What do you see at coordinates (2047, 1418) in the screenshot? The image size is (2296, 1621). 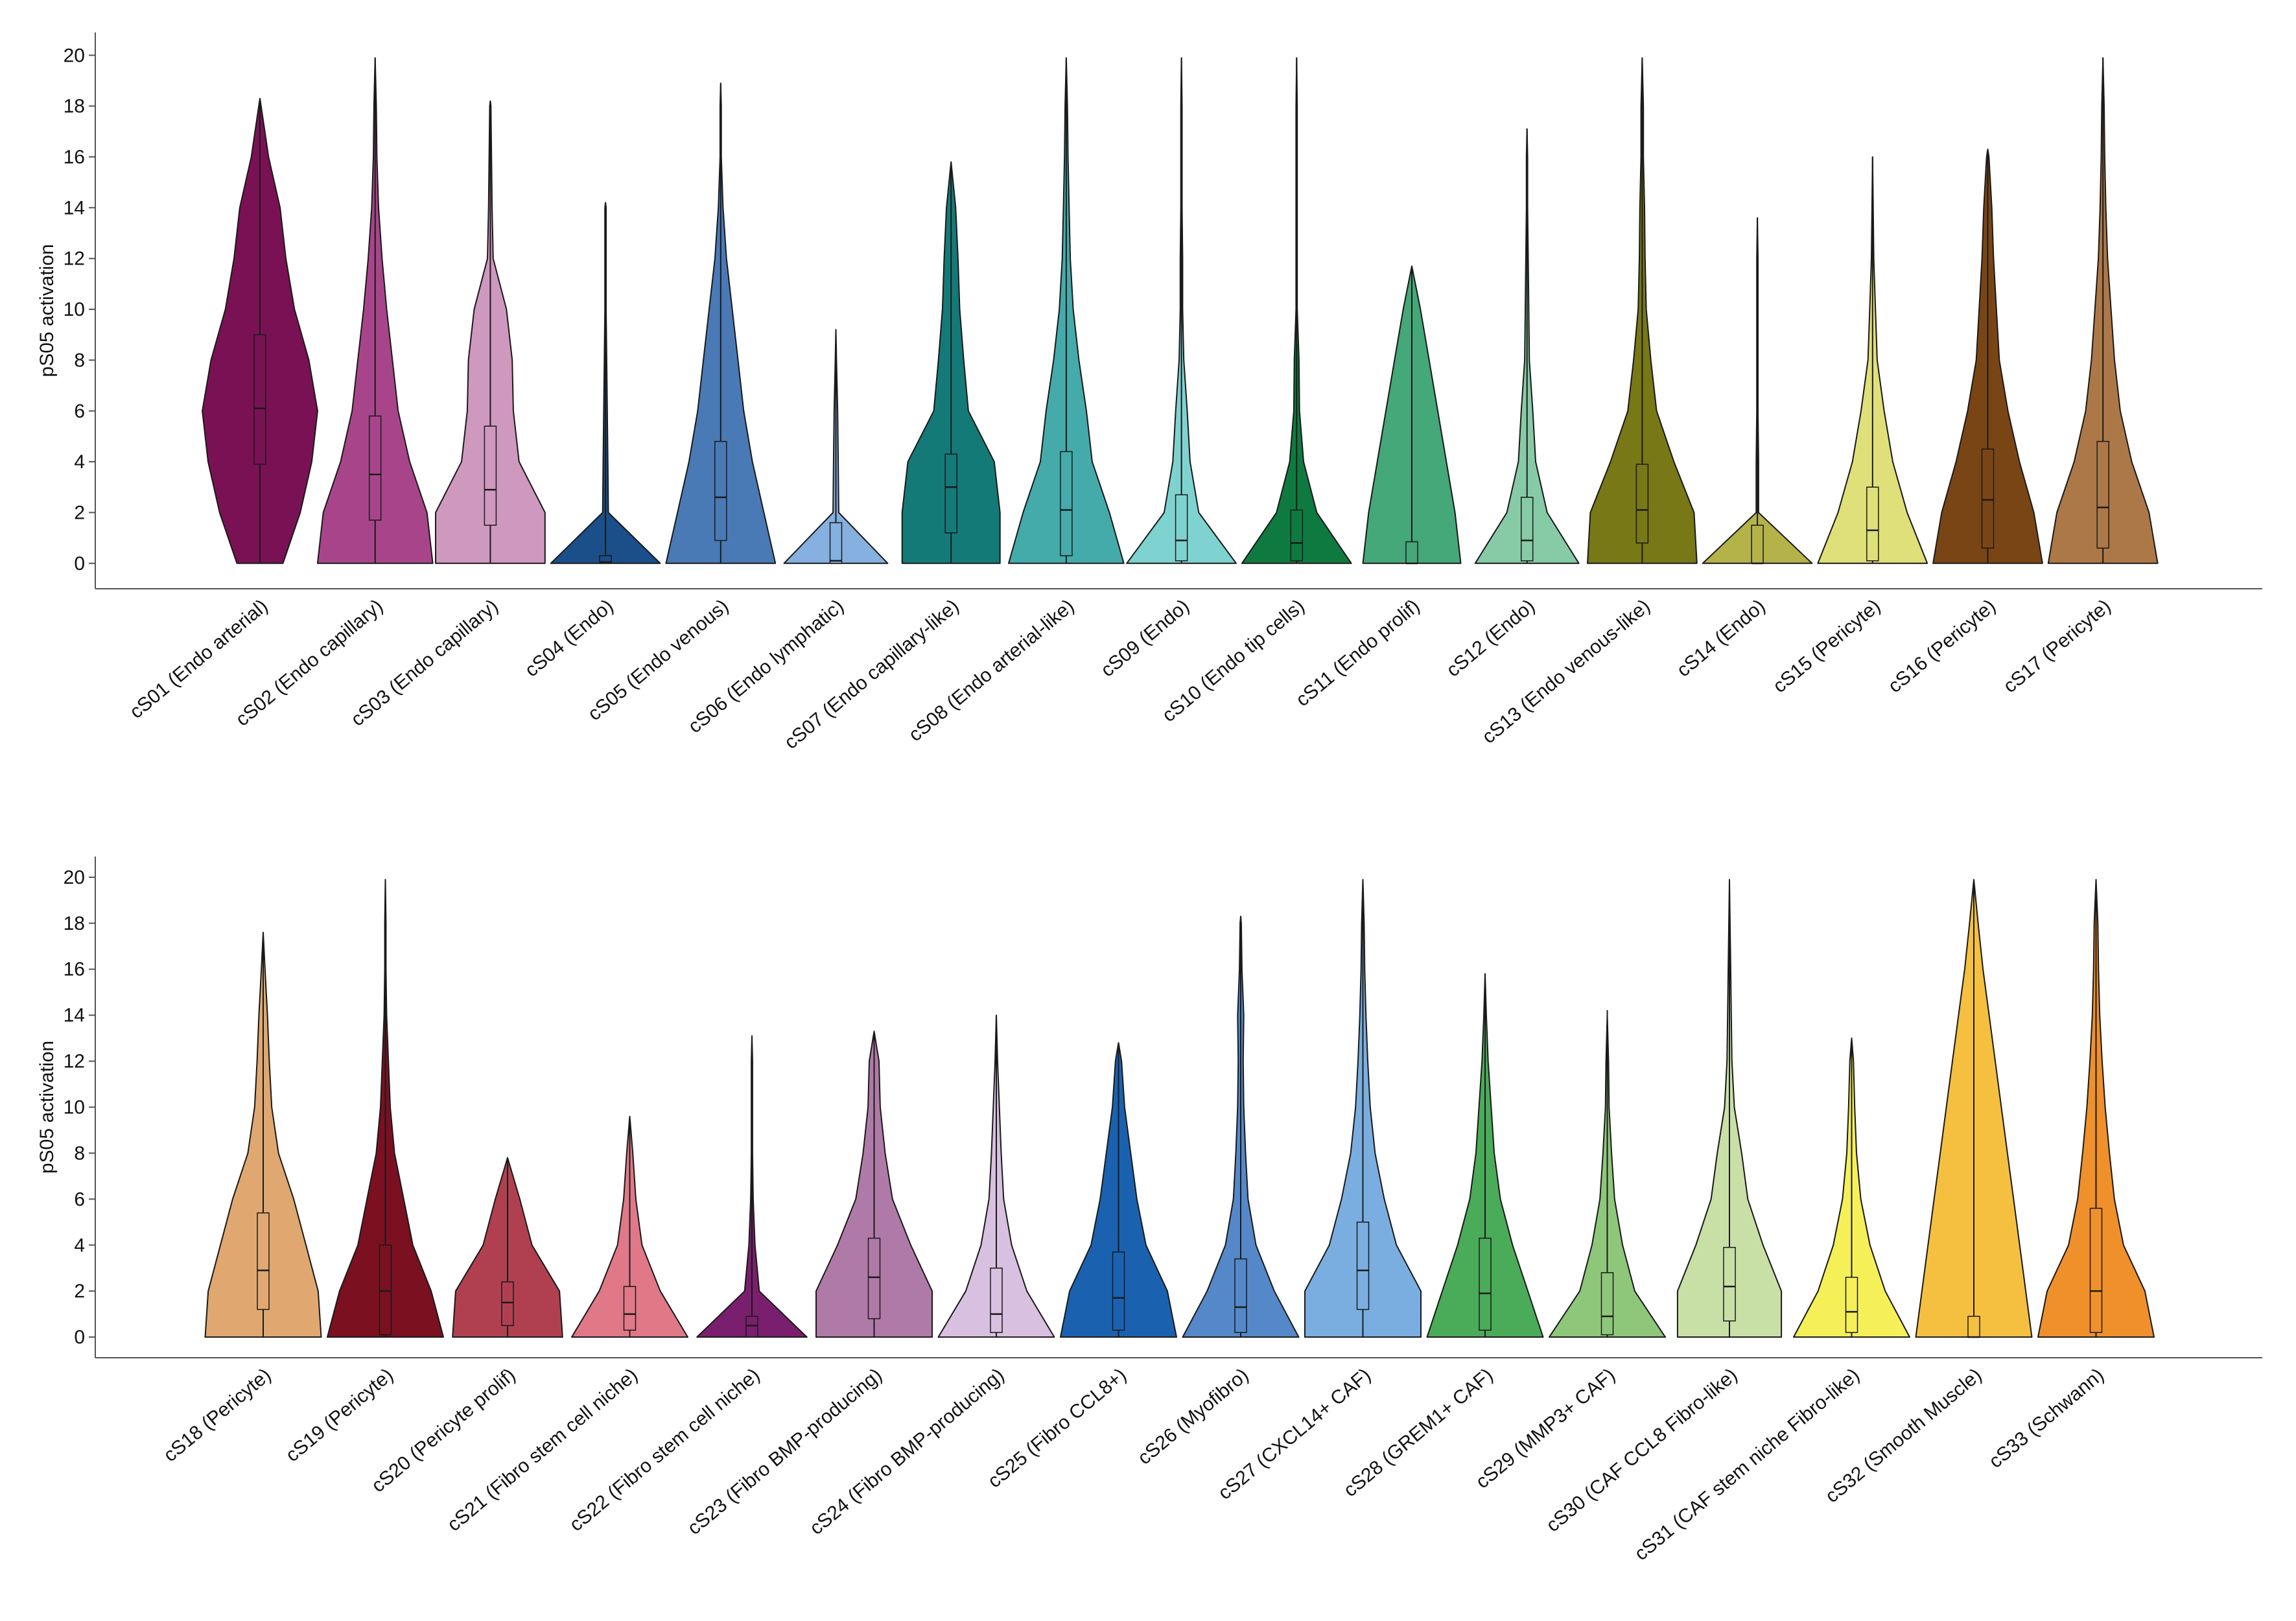 I see `x-tick-label: cS33 (Schwann)` at bounding box center [2047, 1418].